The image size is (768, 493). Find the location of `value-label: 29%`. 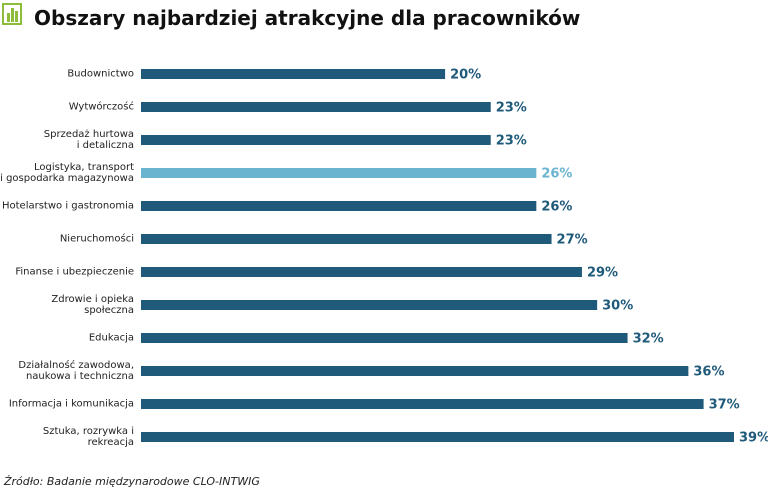

value-label: 29% is located at coordinates (602, 273).